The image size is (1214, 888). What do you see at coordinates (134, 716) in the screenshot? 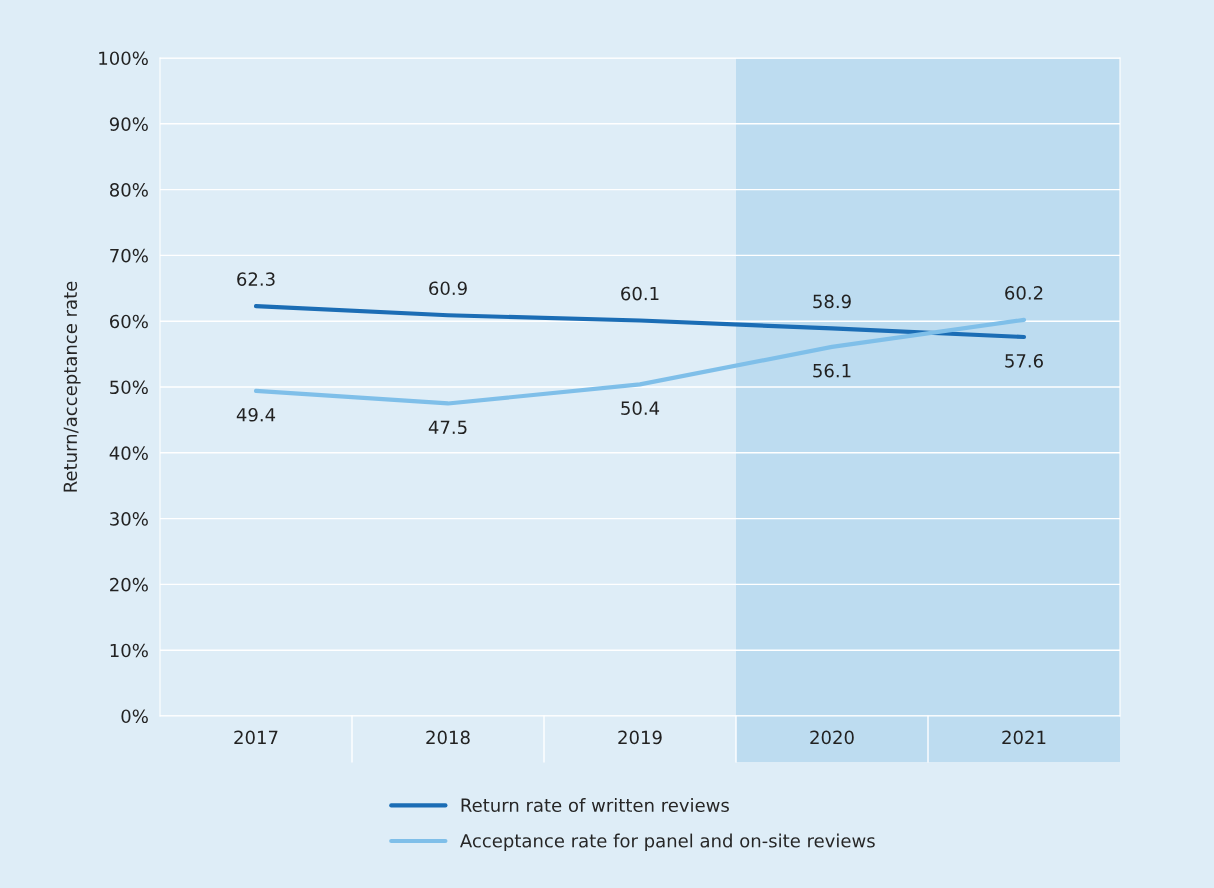
I see `y-tick-label: 0%` at bounding box center [134, 716].